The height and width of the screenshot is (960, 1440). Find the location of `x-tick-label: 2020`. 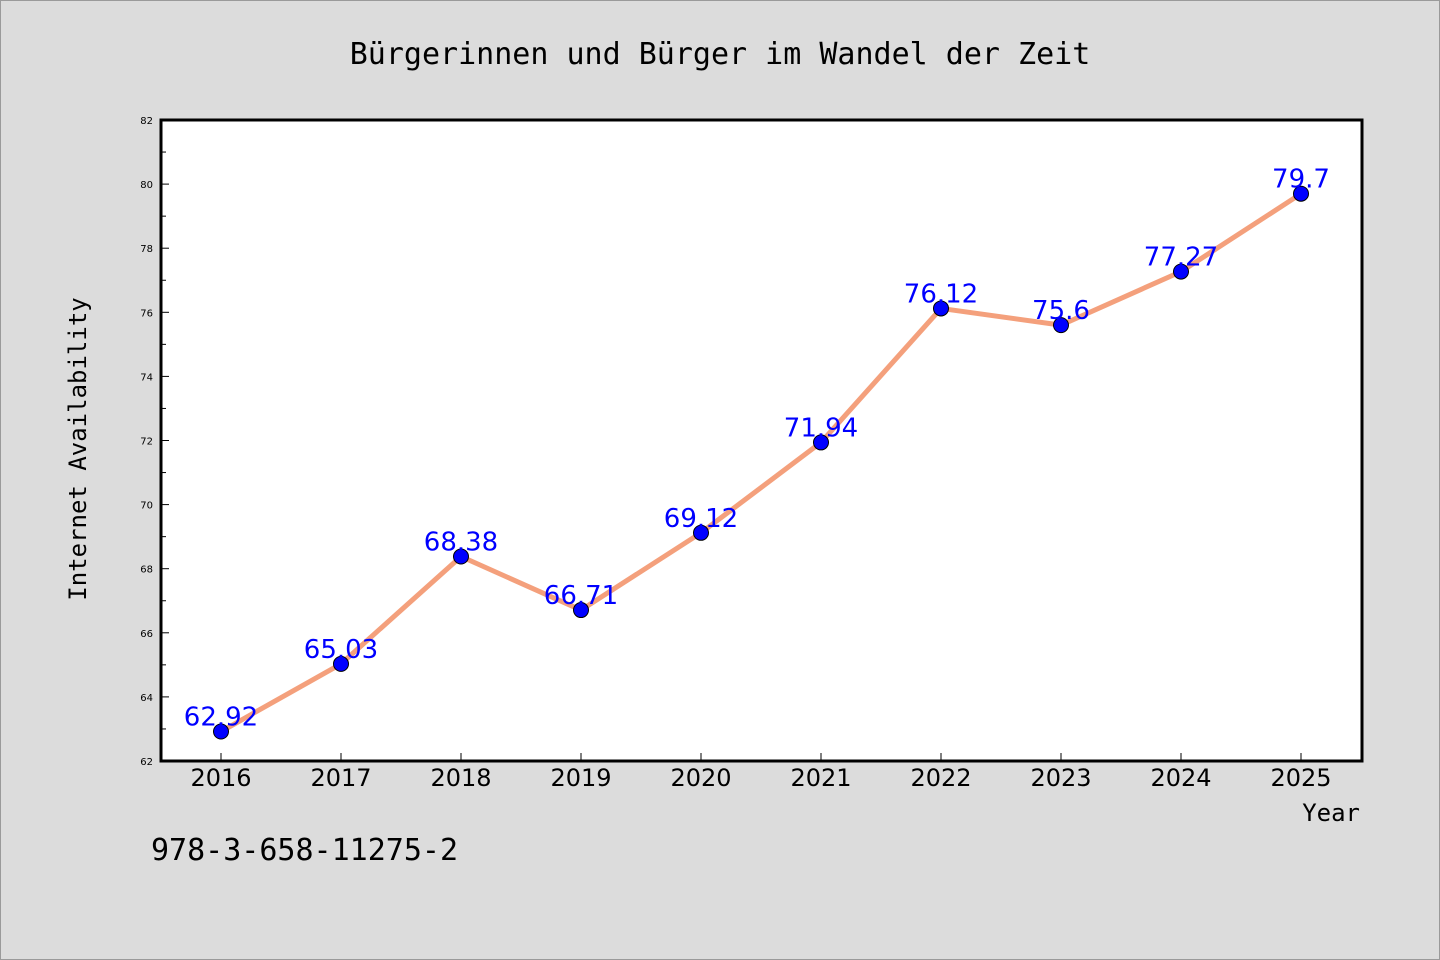

x-tick-label: 2020 is located at coordinates (700, 778).